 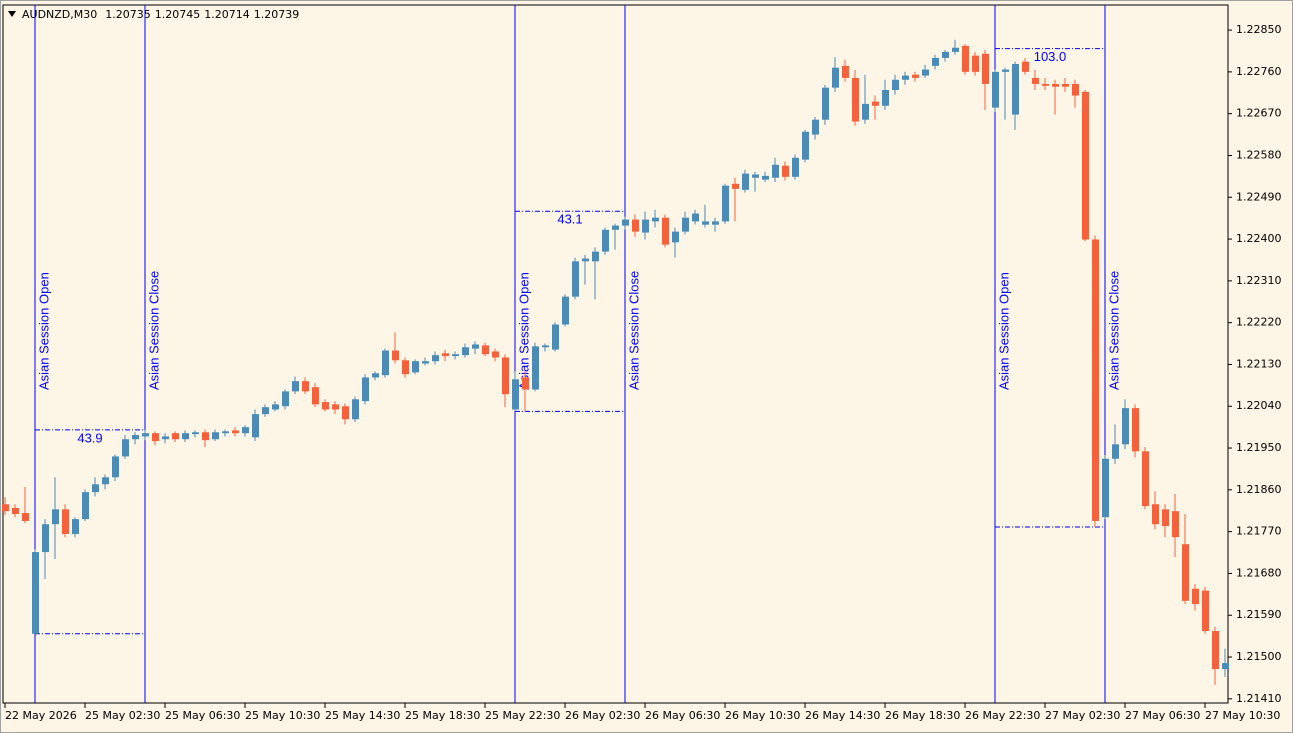 I want to click on x-tick-label: 27 May 10:30, so click(x=1242, y=715).